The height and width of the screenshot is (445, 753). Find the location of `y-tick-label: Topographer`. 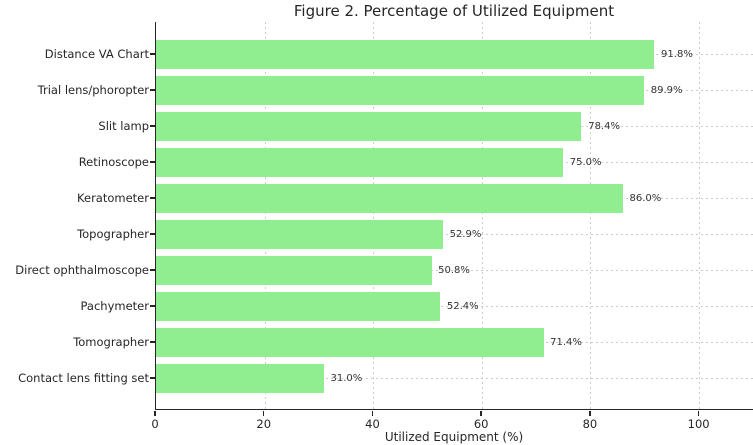

y-tick-label: Topographer is located at coordinates (113, 233).